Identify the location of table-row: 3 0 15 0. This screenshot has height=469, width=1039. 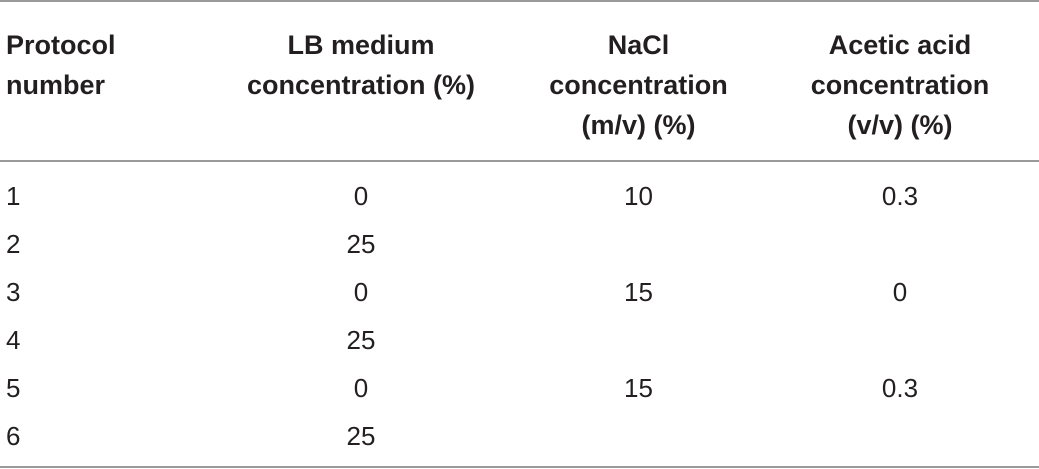
(519, 292).